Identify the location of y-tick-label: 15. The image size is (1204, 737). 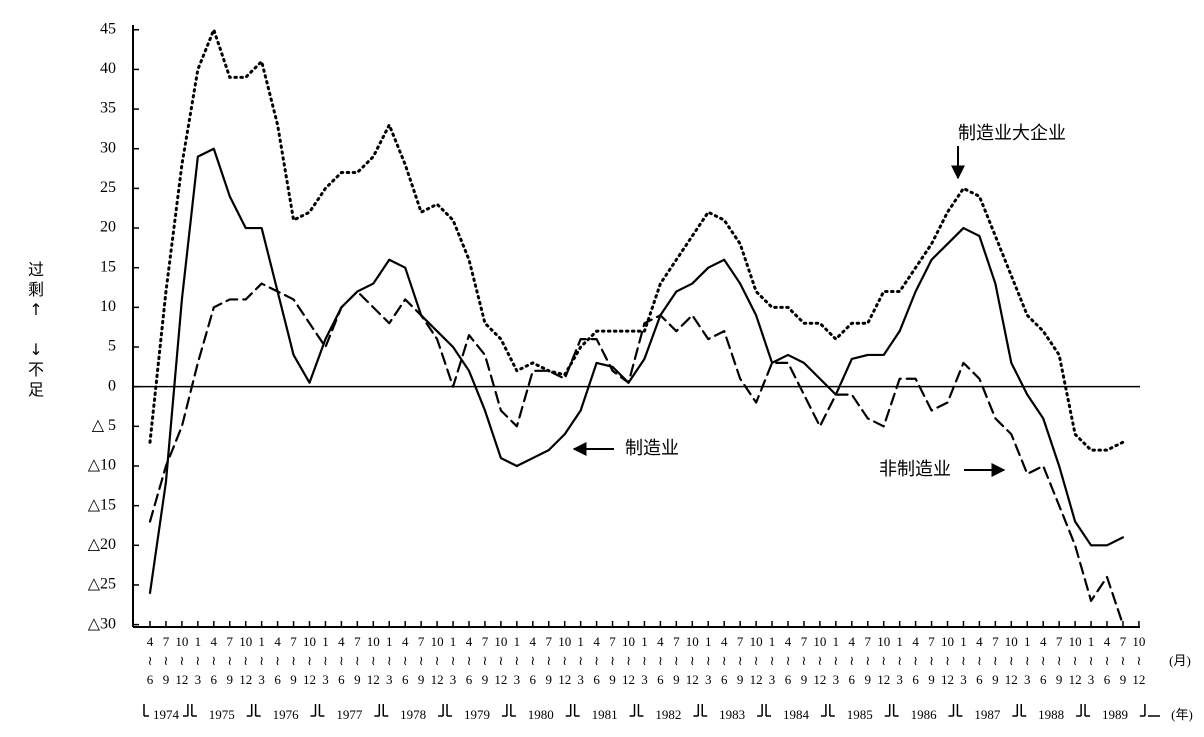
(108, 266).